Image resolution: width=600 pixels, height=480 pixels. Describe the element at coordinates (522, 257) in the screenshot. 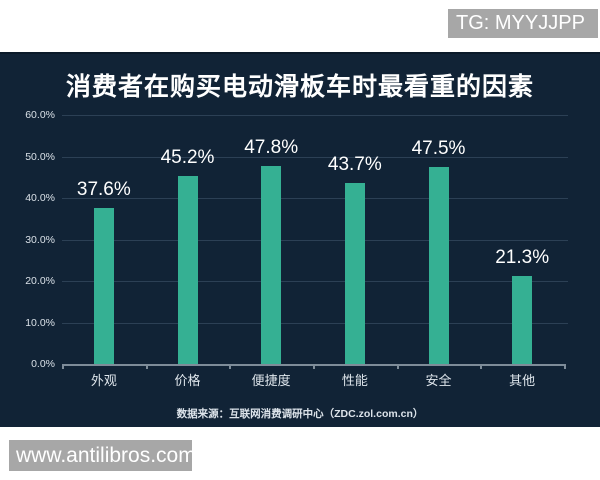

I see `bar-value-label: 21.3%` at that location.